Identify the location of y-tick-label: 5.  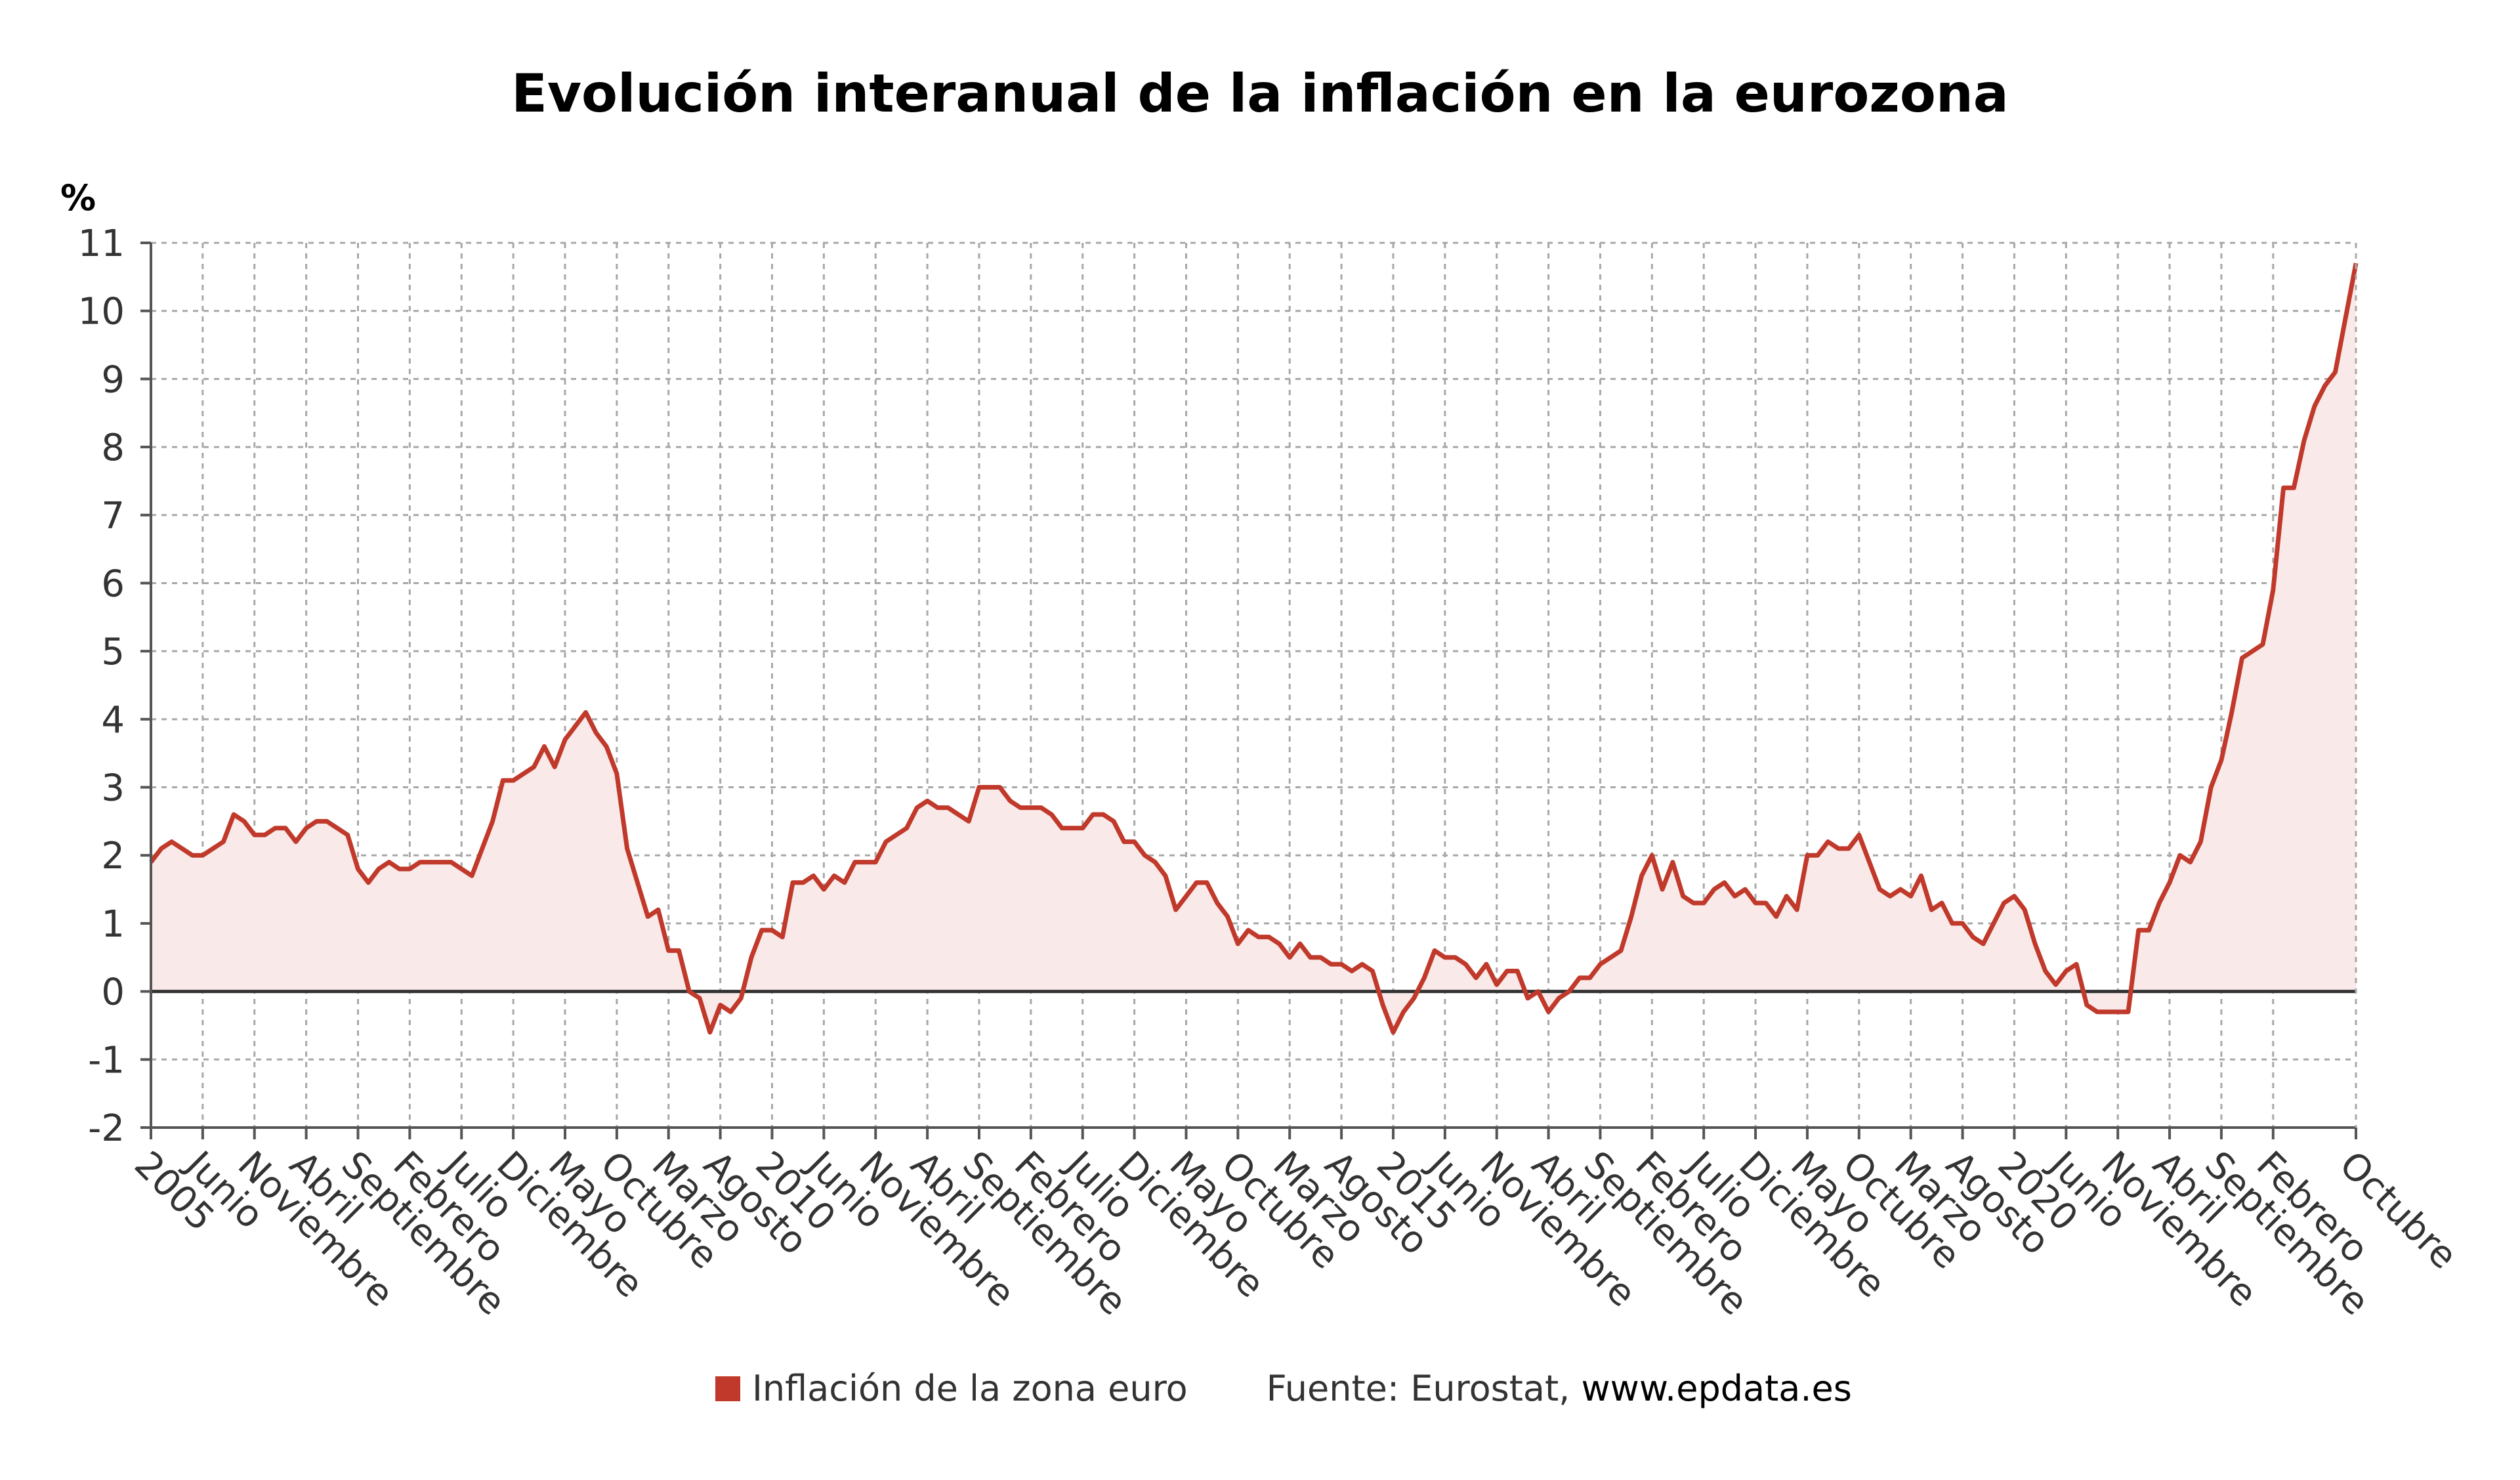
(113, 652).